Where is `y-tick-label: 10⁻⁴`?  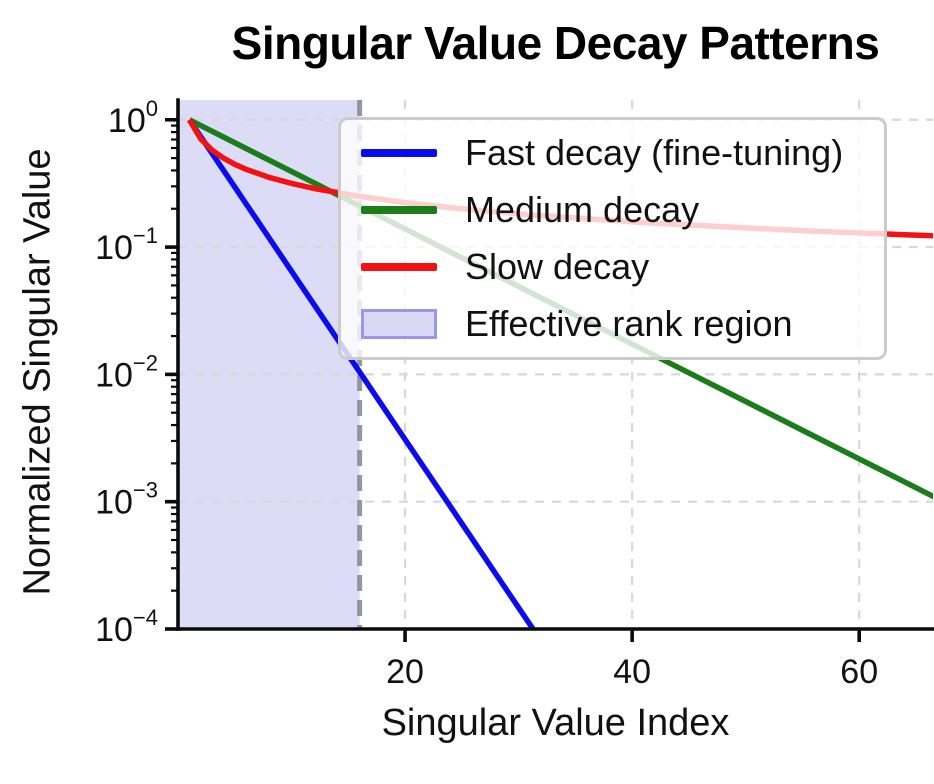 y-tick-label: 10⁻⁴ is located at coordinates (126, 627).